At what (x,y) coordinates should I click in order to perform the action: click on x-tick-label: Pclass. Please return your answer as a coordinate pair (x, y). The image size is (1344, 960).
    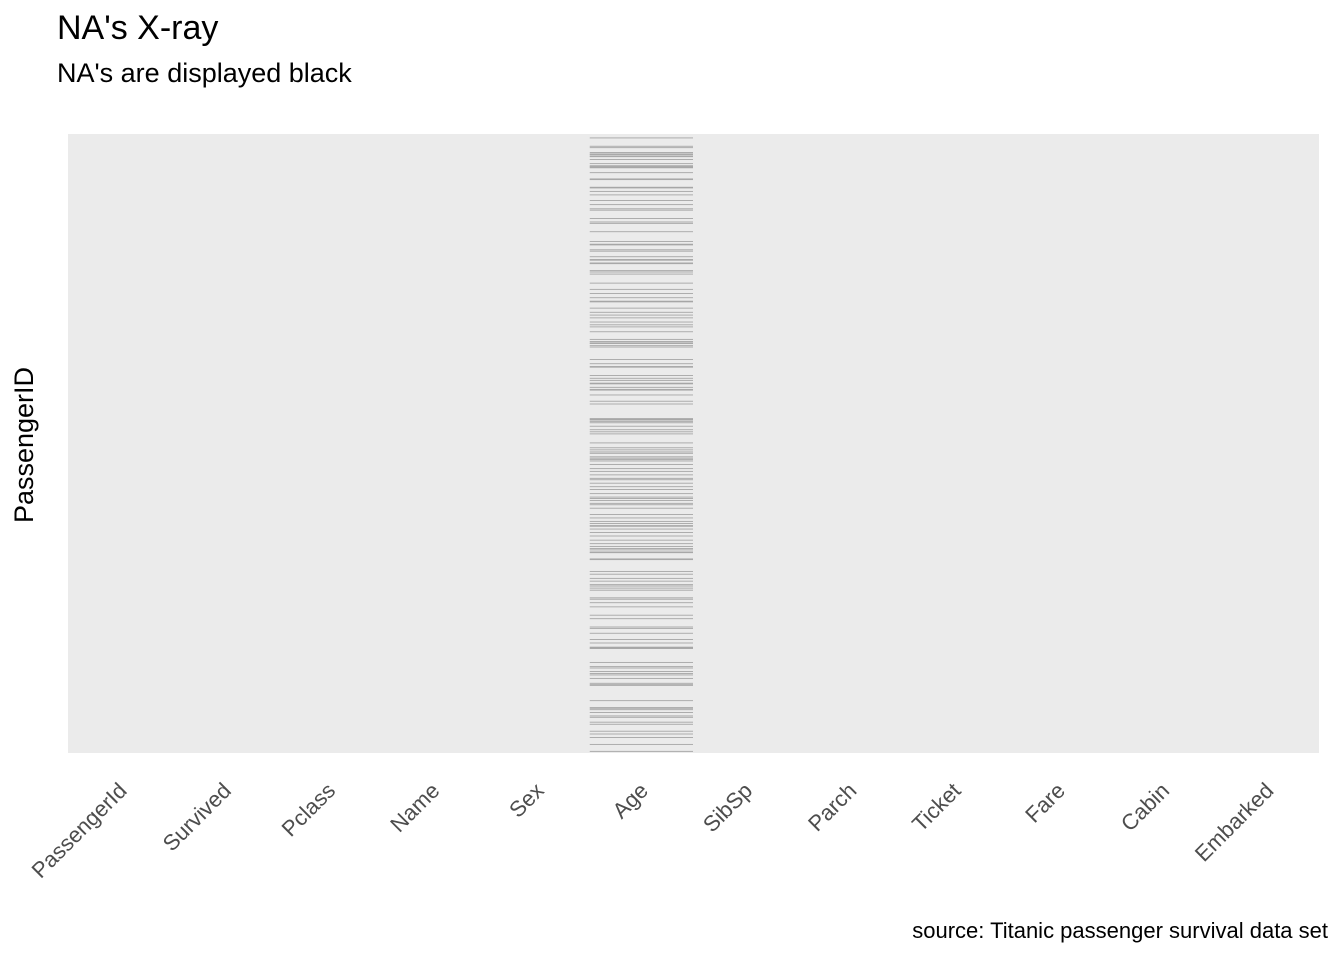
    Looking at the image, I should click on (308, 809).